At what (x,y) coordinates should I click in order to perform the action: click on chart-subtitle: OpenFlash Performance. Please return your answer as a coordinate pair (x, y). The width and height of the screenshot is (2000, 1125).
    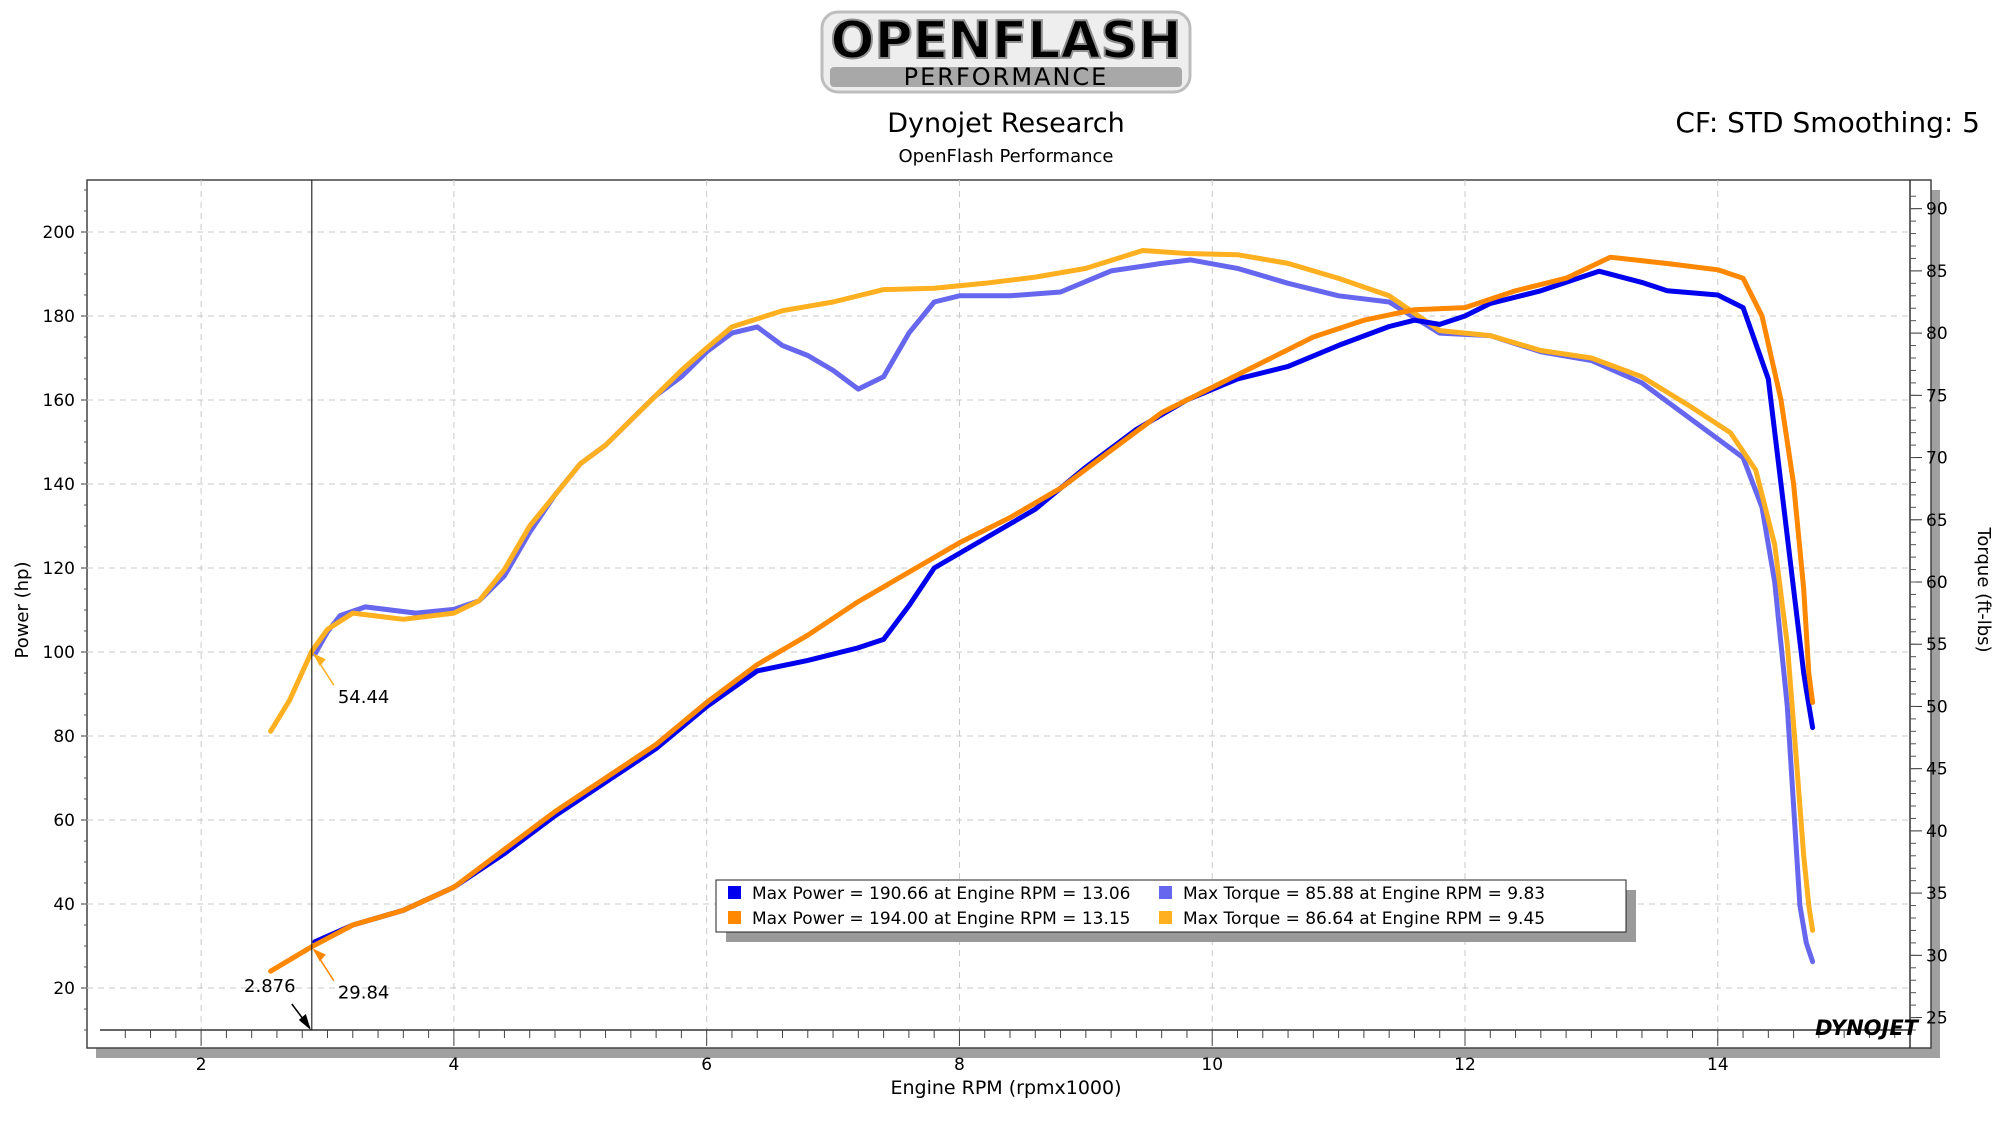
    Looking at the image, I should click on (1005, 156).